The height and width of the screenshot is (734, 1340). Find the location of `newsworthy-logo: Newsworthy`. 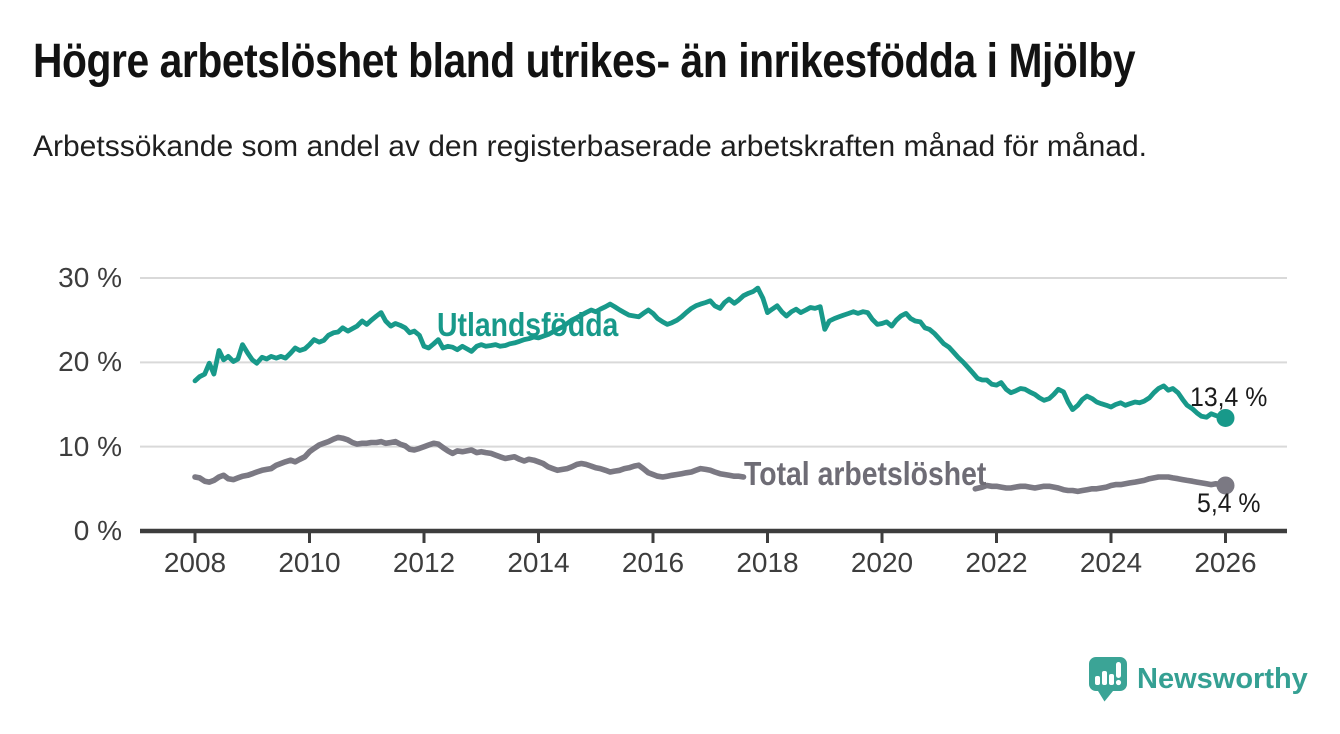

newsworthy-logo: Newsworthy is located at coordinates (1197, 683).